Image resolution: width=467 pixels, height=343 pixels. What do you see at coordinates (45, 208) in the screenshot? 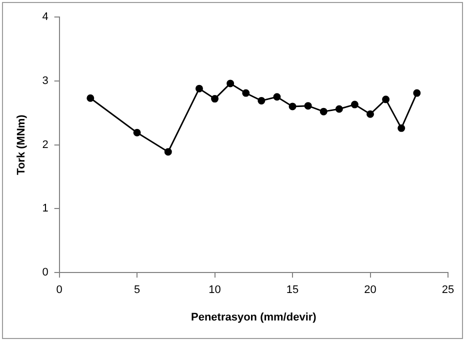
I see `y-tick-label: 1` at bounding box center [45, 208].